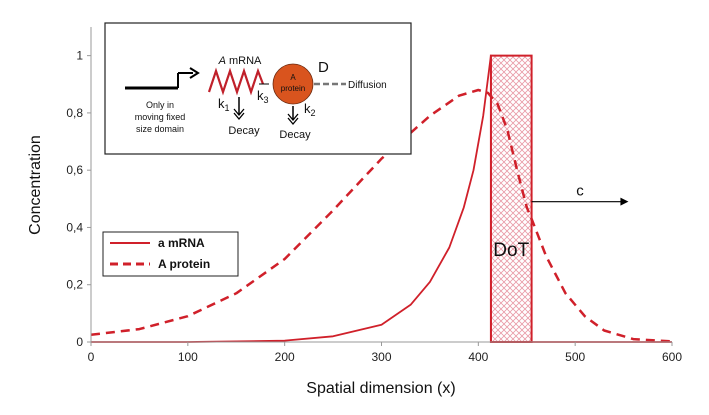 This screenshot has height=415, width=709. I want to click on legend-label-protein: A protein, so click(184, 264).